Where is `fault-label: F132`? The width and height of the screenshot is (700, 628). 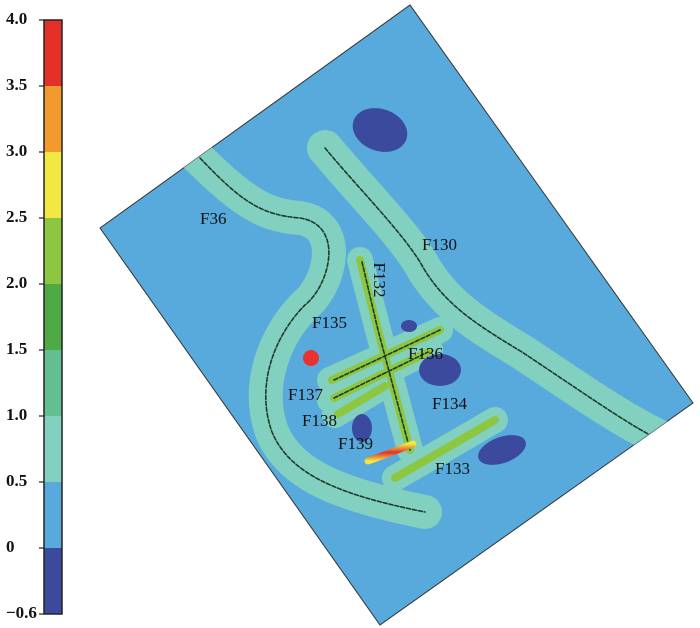 fault-label: F132 is located at coordinates (379, 280).